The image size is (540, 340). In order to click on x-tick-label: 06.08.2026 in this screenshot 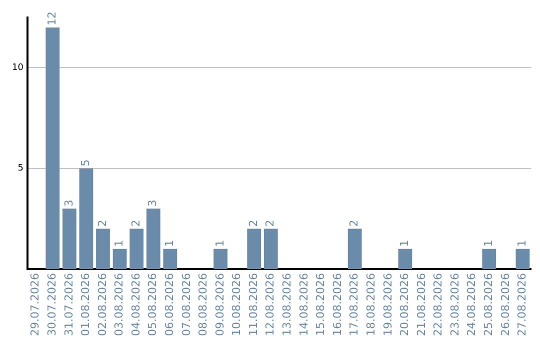, I will do `click(169, 304)`.